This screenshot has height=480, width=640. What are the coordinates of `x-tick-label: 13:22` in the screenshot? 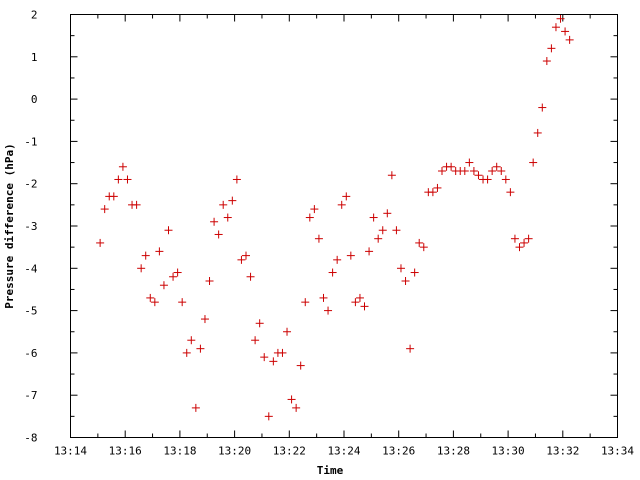 It's located at (289, 451).